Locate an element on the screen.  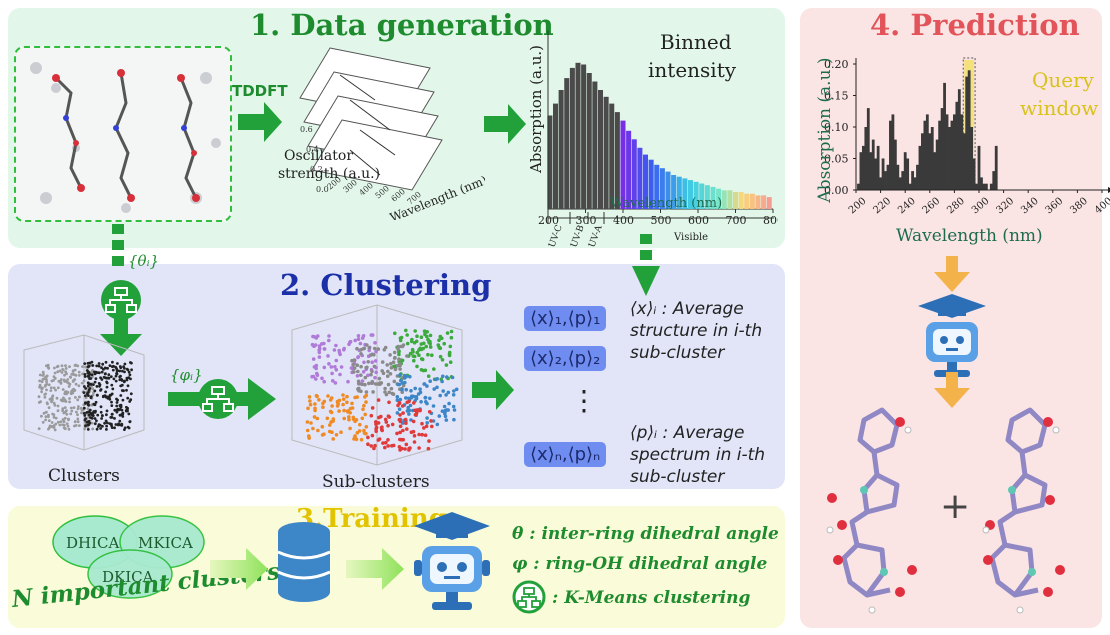
note-p-line2: spectrum in i-th is located at coordinates (698, 455).